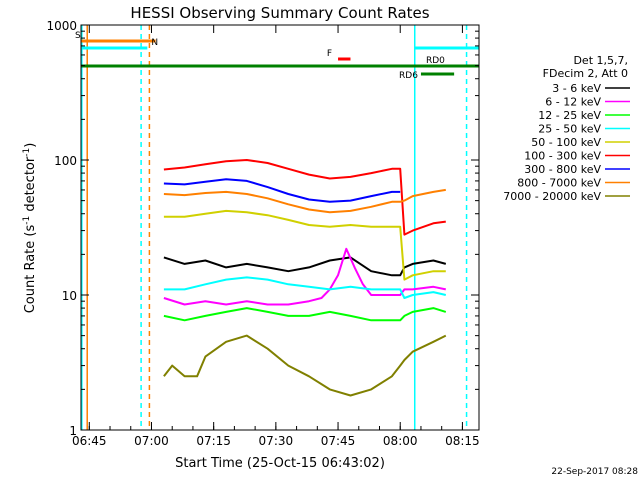 This screenshot has height=480, width=640. Describe the element at coordinates (30, 186) in the screenshot. I see `y-axis-label-mid: detector` at that location.